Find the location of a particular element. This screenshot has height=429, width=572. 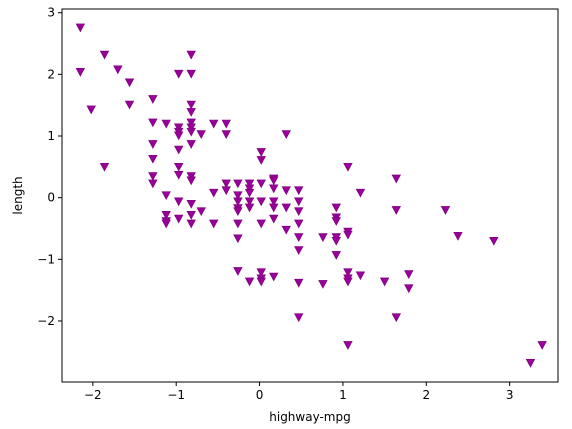

x-tick-label: −2 is located at coordinates (93, 395).